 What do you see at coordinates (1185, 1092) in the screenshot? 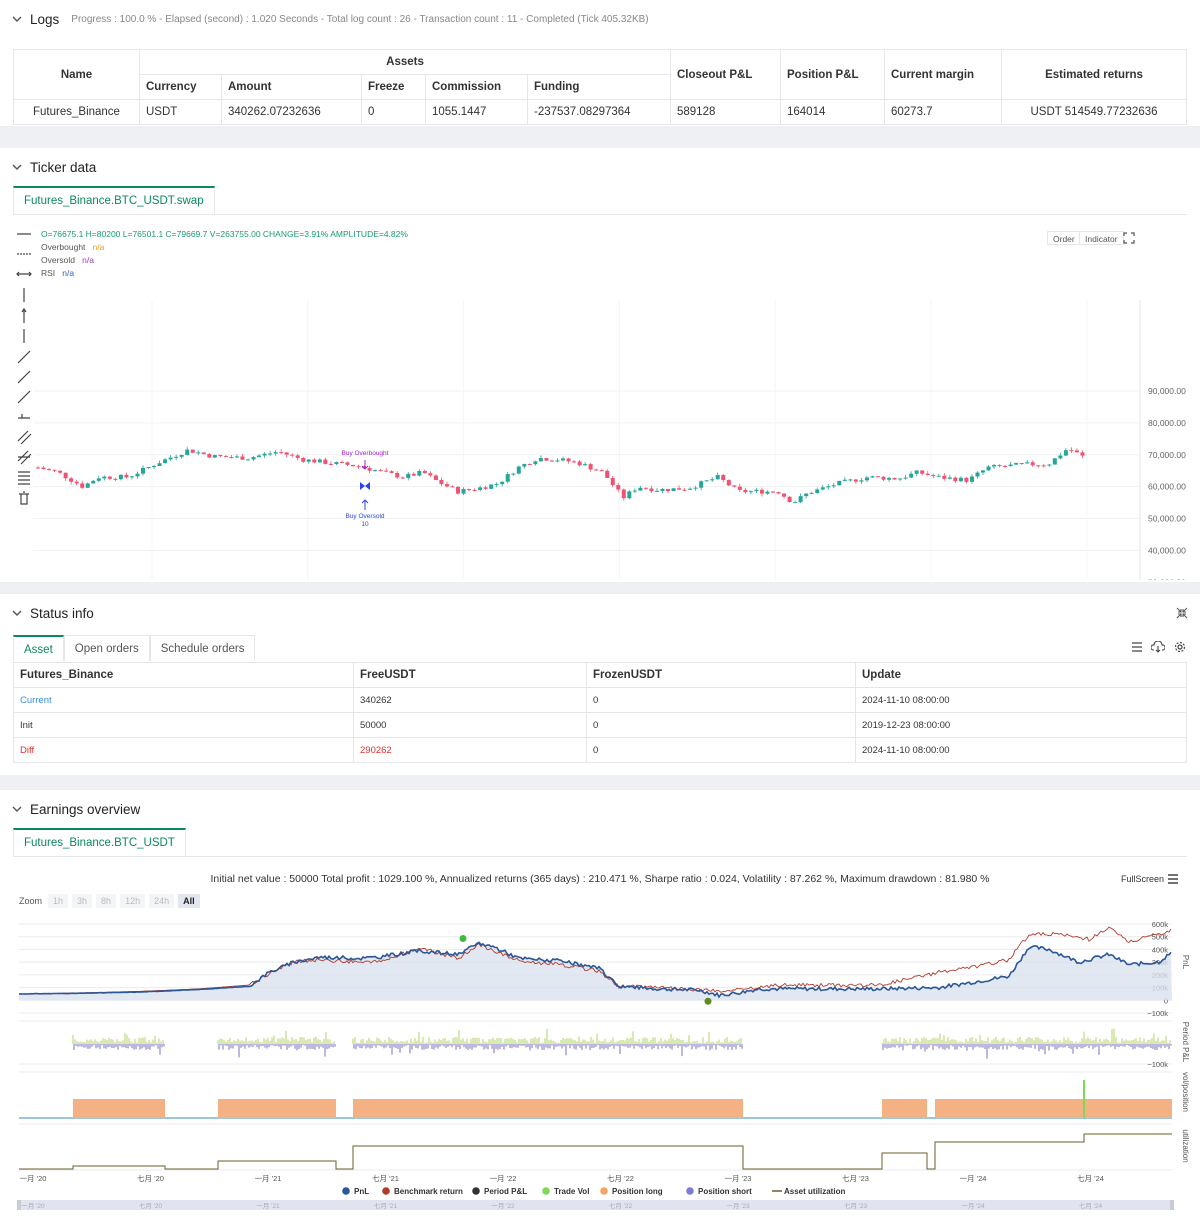
I see `vol-axis-label: vol/position` at bounding box center [1185, 1092].